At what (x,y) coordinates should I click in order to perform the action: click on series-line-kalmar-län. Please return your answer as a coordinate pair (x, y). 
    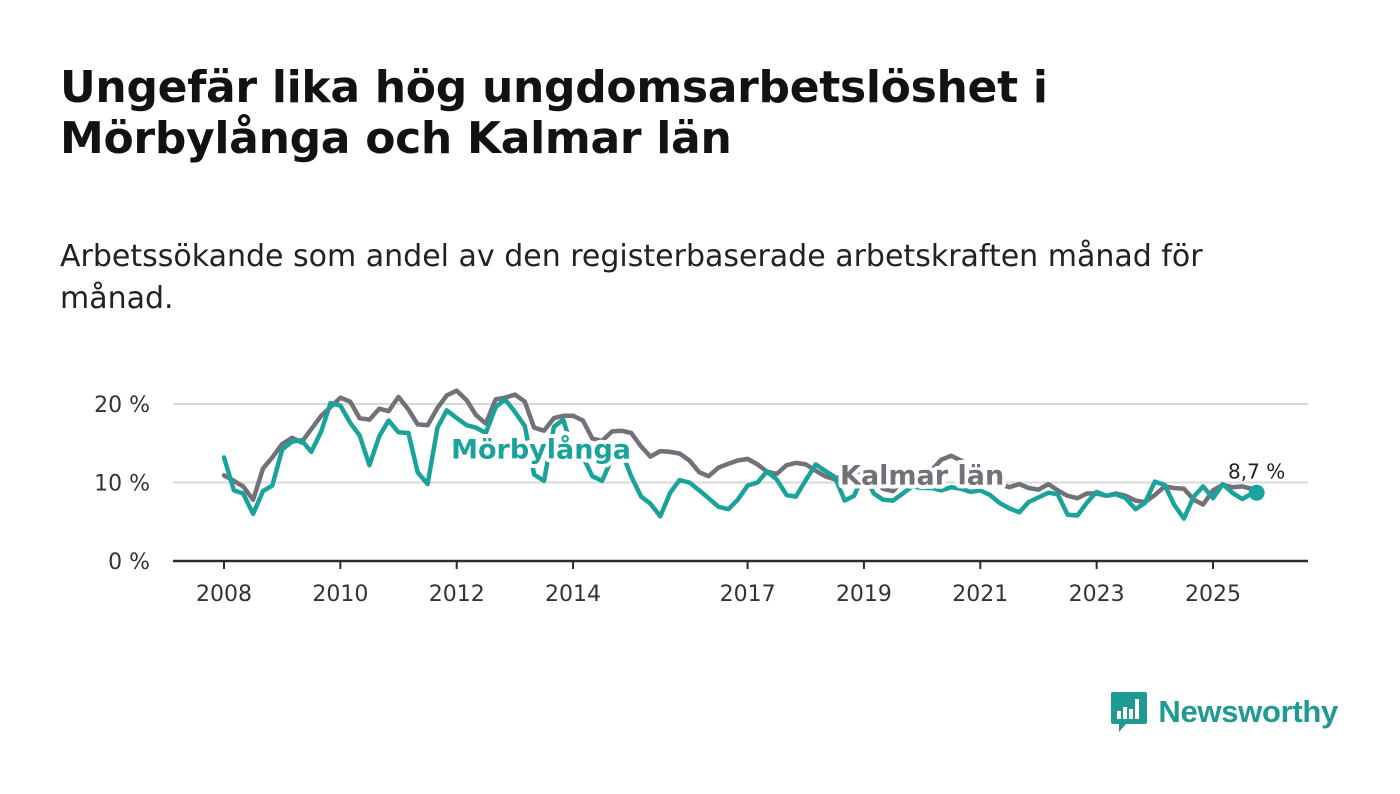
    Looking at the image, I should click on (740, 447).